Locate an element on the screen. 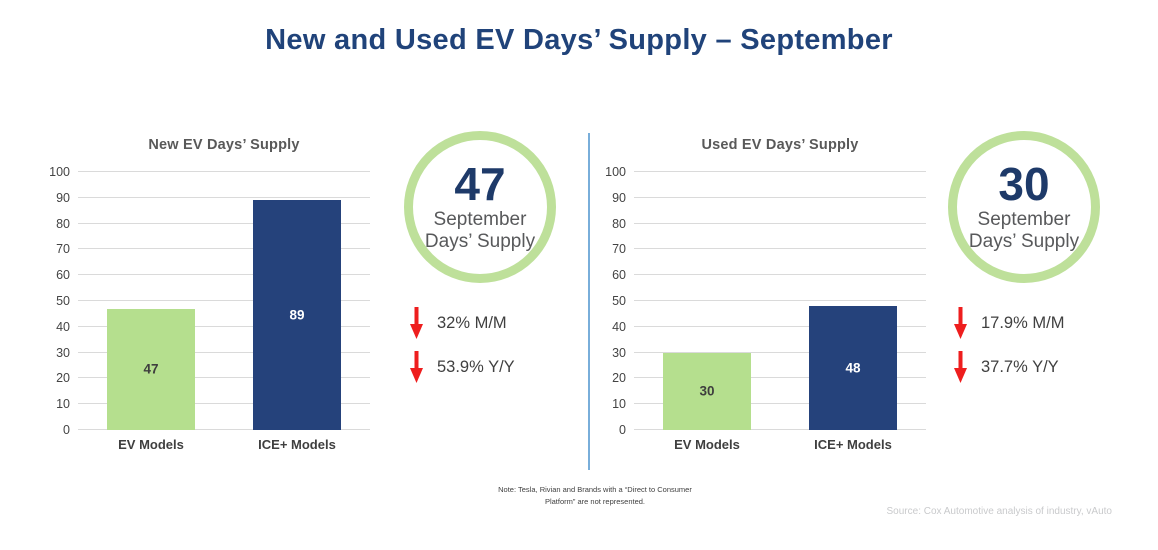 This screenshot has width=1158, height=550. stat-value: 30 is located at coordinates (1024, 183).